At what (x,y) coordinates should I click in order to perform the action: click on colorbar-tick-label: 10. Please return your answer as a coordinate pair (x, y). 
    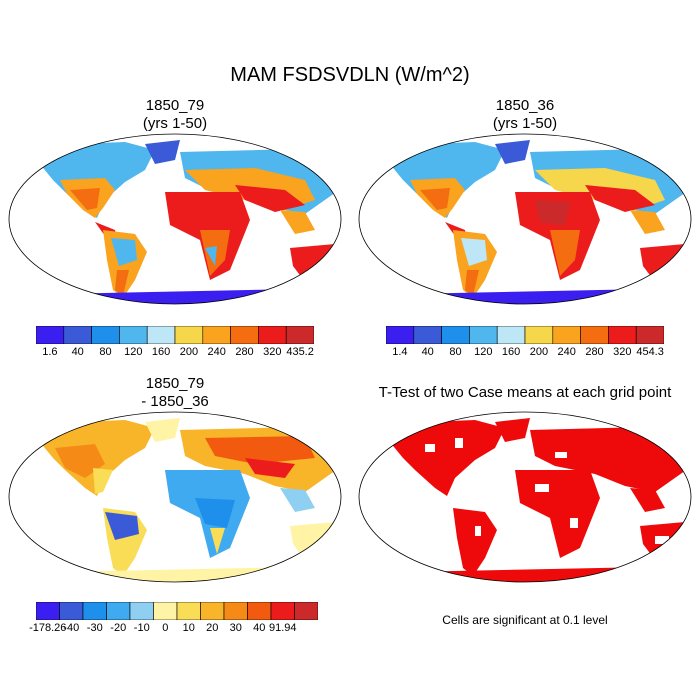
    Looking at the image, I should click on (188, 628).